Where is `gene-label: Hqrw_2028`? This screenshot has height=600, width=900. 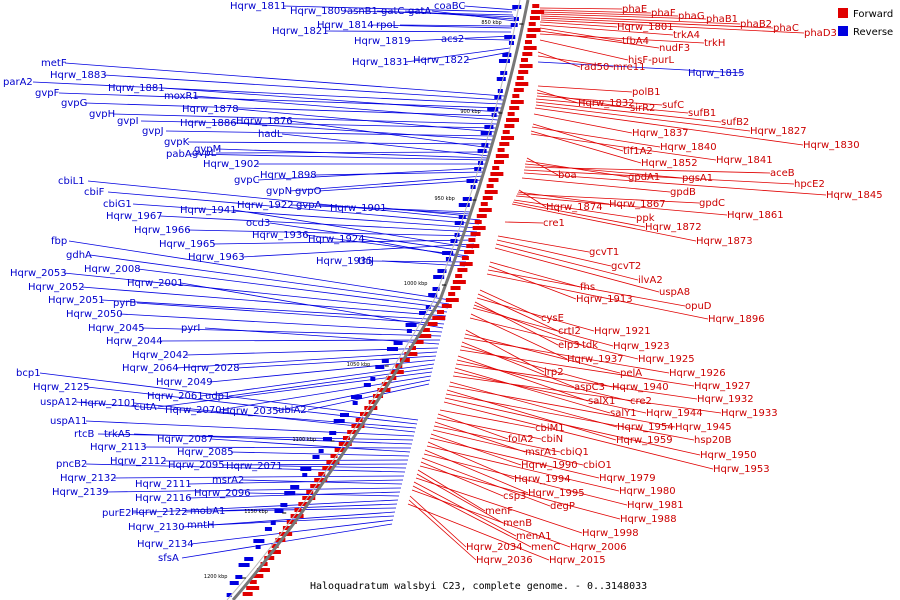
gene-label: Hqrw_2028 is located at coordinates (211, 368).